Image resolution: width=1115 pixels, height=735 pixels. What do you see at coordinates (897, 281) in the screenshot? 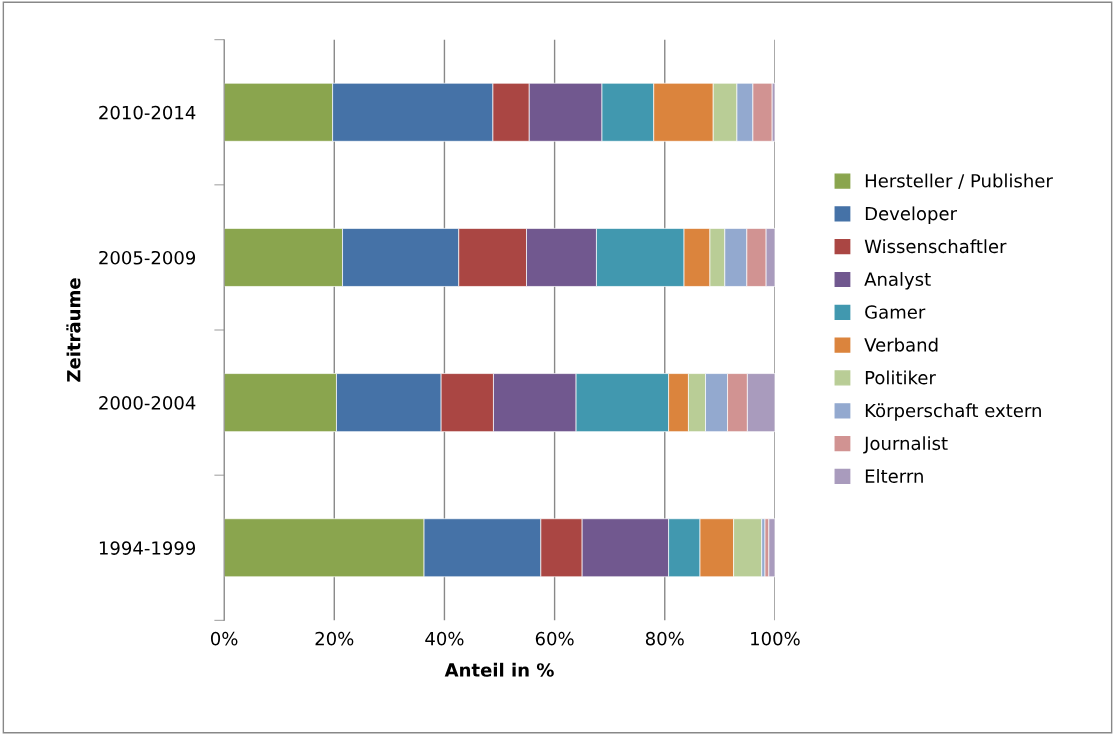
I see `legend-label: Analyst` at bounding box center [897, 281].